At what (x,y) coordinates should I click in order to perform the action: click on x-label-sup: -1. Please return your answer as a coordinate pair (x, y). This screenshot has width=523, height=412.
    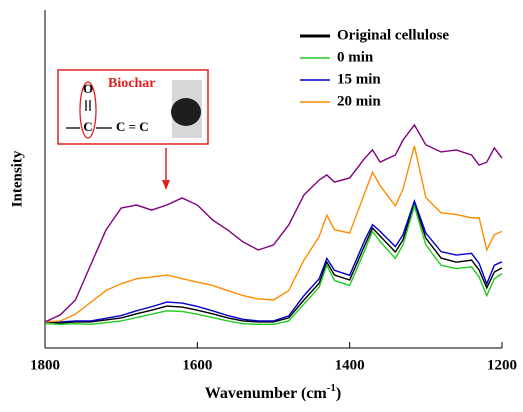
    Looking at the image, I should click on (331, 388).